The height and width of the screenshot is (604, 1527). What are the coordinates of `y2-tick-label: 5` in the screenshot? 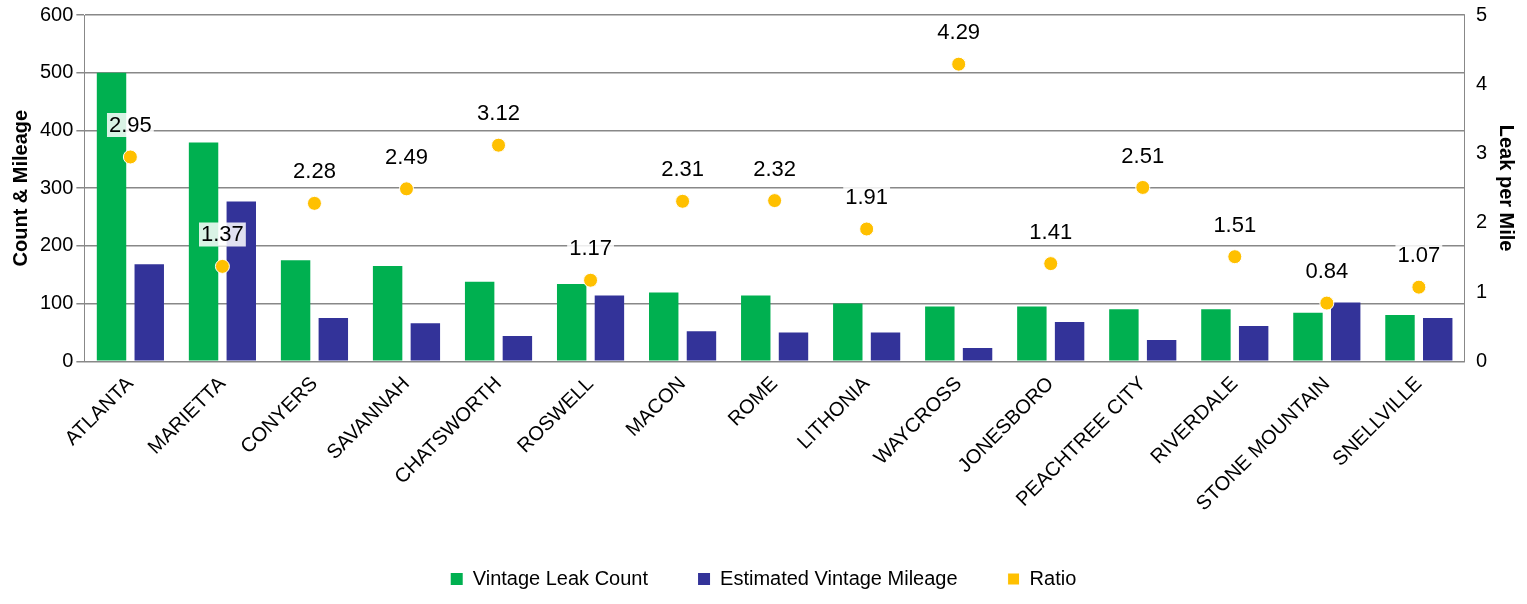 It's located at (1481, 13).